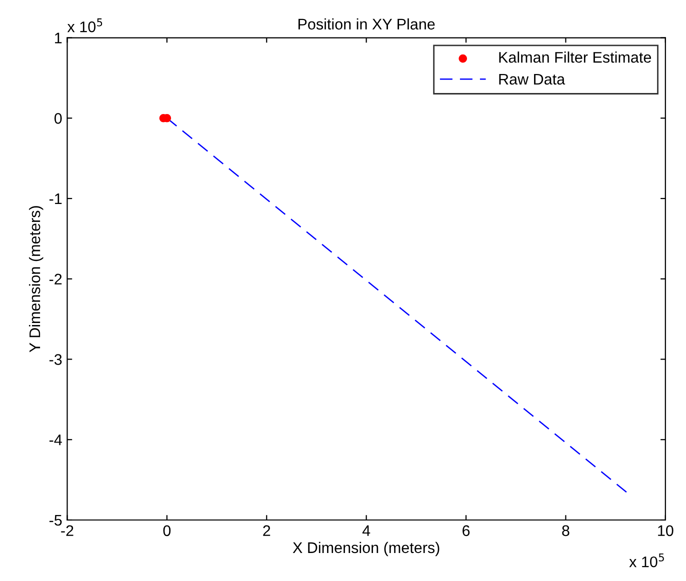  I want to click on x-tick-label: 10, so click(666, 530).